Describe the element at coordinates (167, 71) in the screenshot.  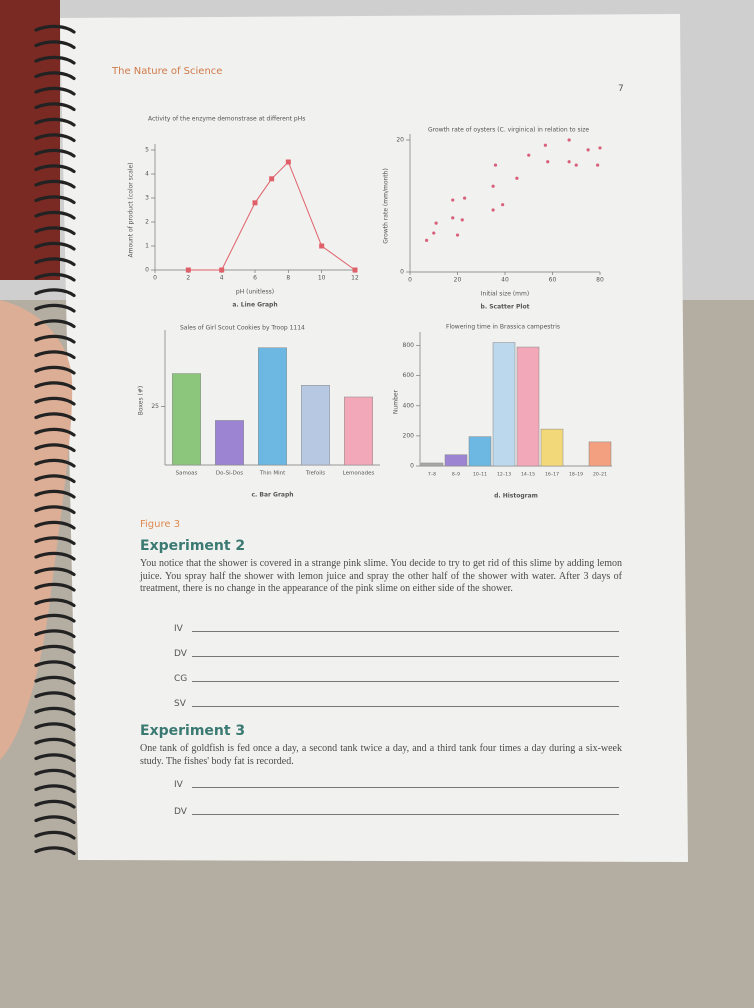
I see `header-title: The Nature of Science` at that location.